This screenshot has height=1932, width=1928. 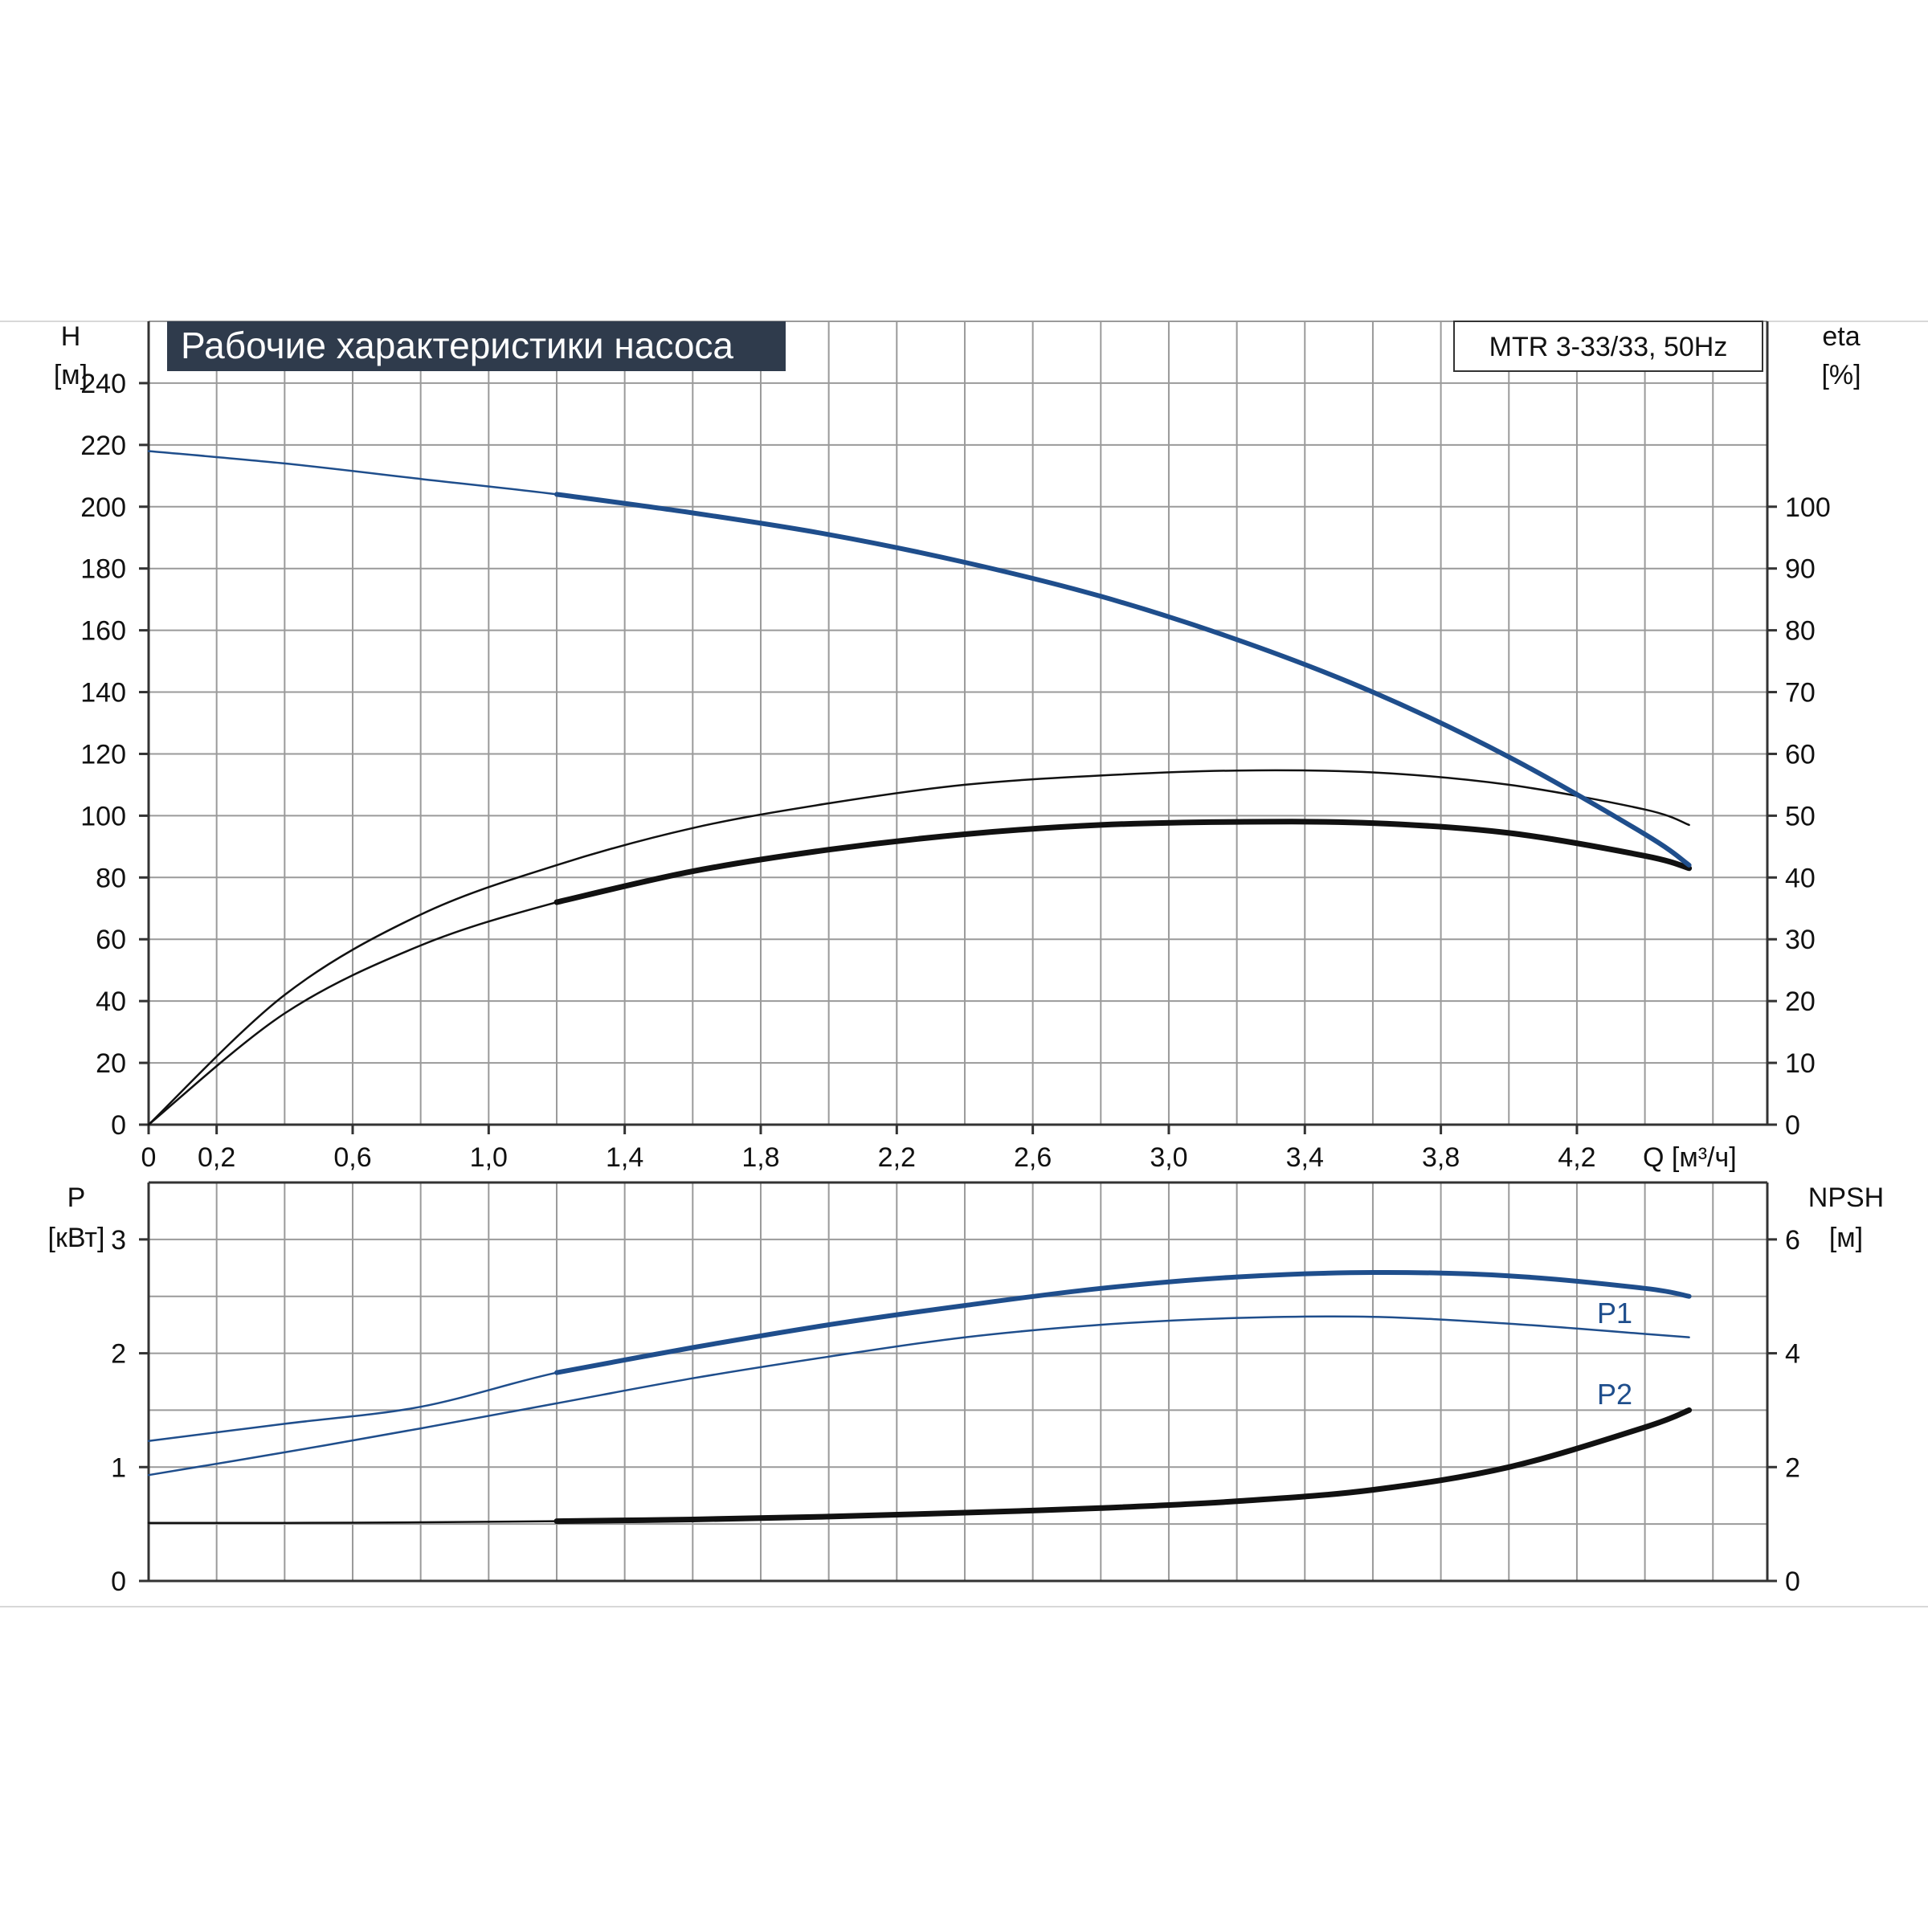 I want to click on eta-tick-label: 10, so click(x=1800, y=1064).